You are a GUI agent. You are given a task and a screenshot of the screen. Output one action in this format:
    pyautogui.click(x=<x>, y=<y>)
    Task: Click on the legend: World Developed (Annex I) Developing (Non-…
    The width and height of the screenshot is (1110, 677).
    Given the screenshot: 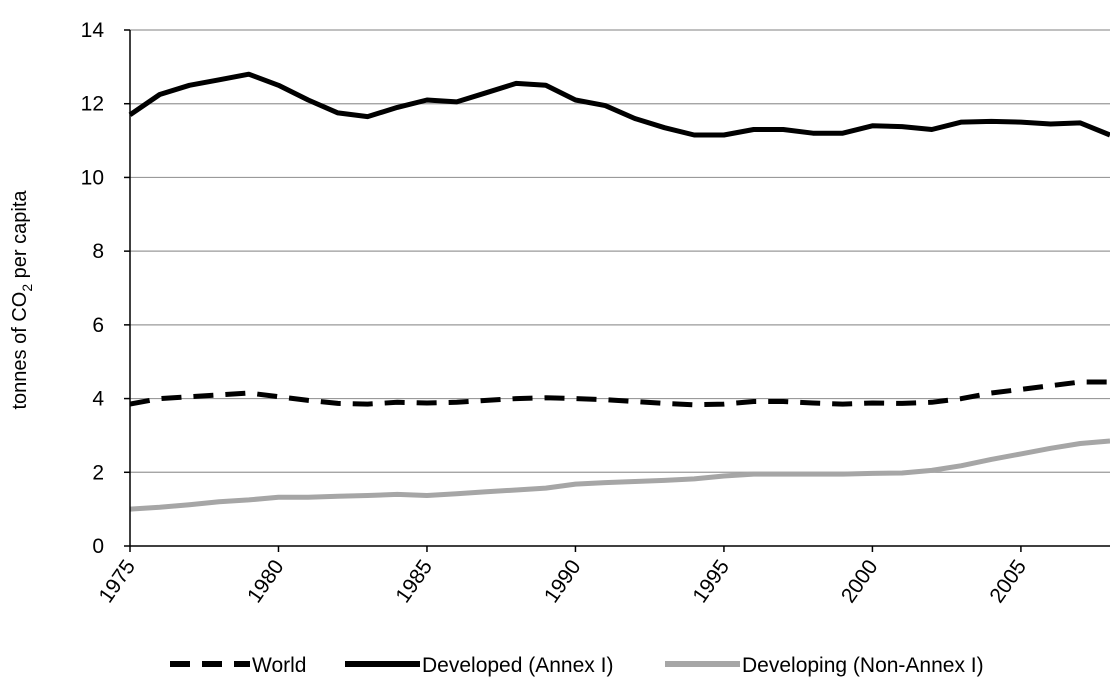 What is the action you would take?
    pyautogui.click(x=577, y=665)
    